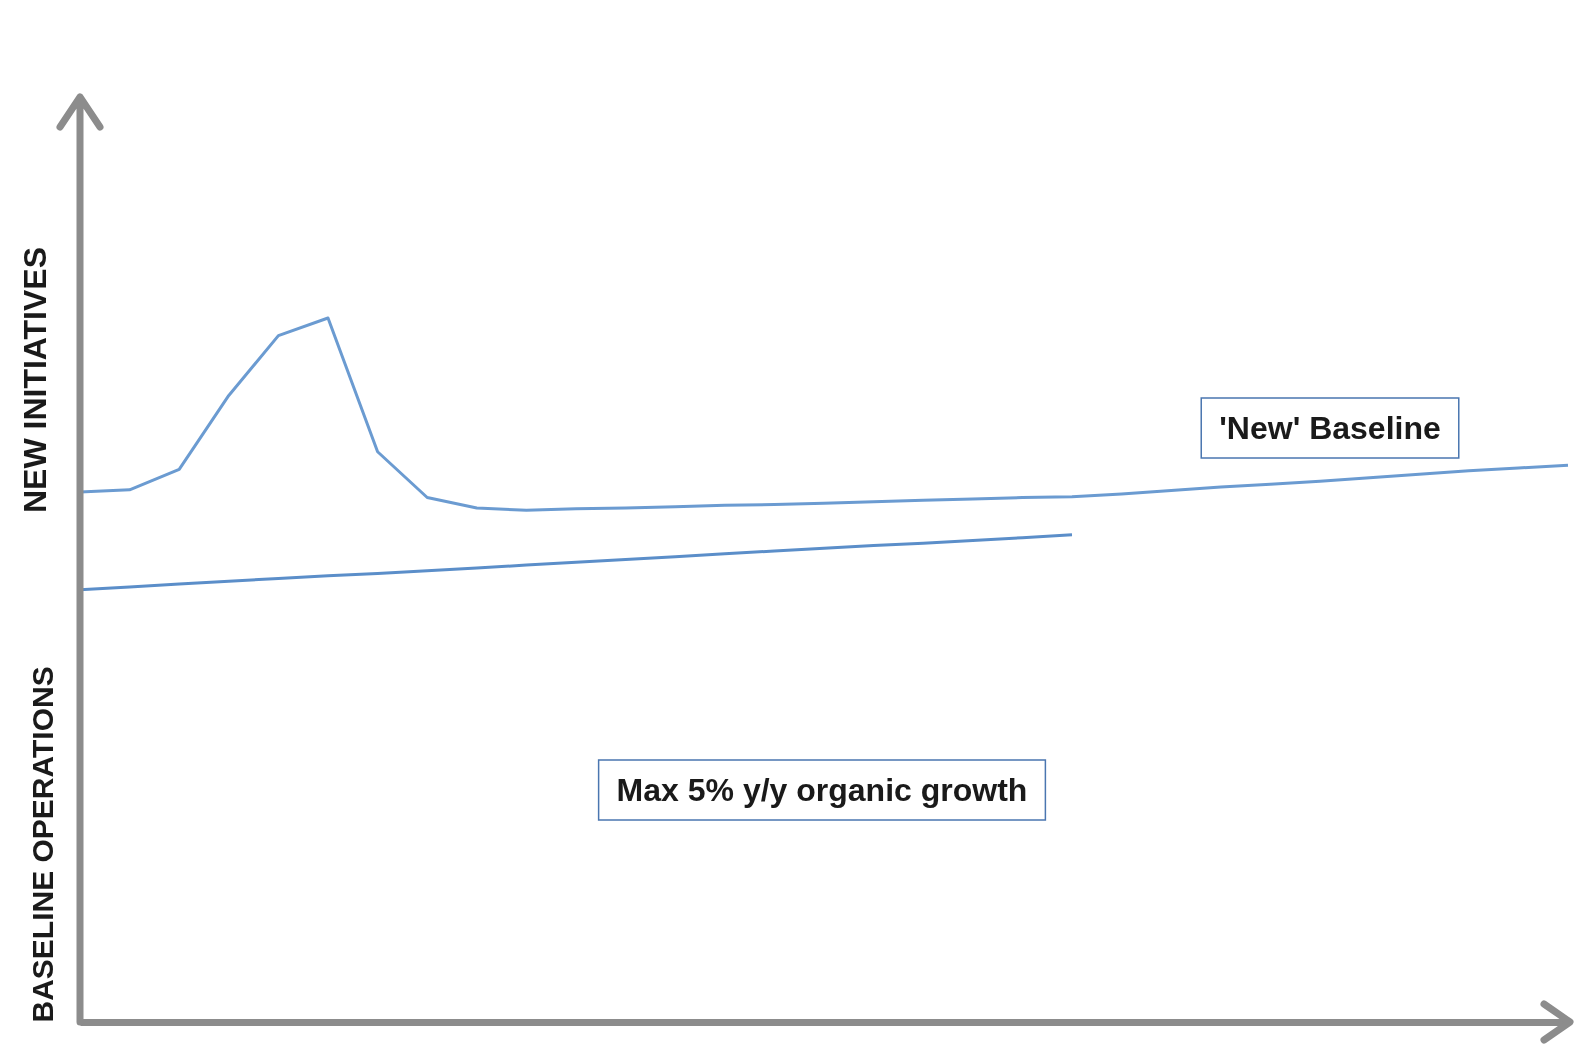 This screenshot has width=1581, height=1057. Describe the element at coordinates (42, 844) in the screenshot. I see `y-axis-title: BASELINE OPERATIONS` at that location.